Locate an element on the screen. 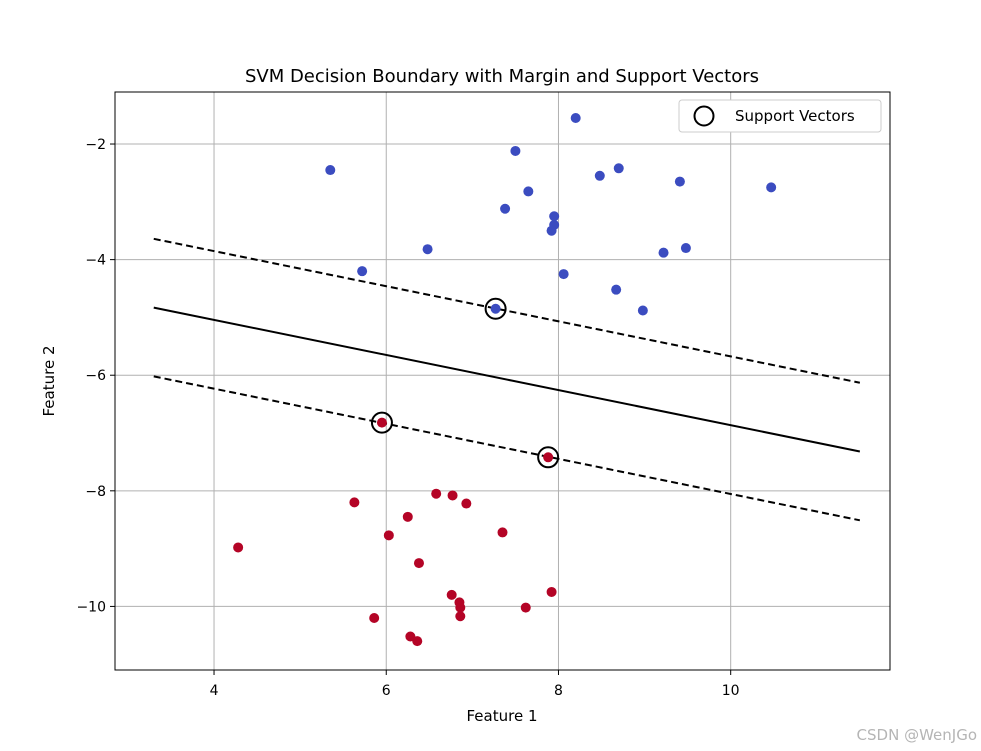  support-vector-markers is located at coordinates (465, 383).